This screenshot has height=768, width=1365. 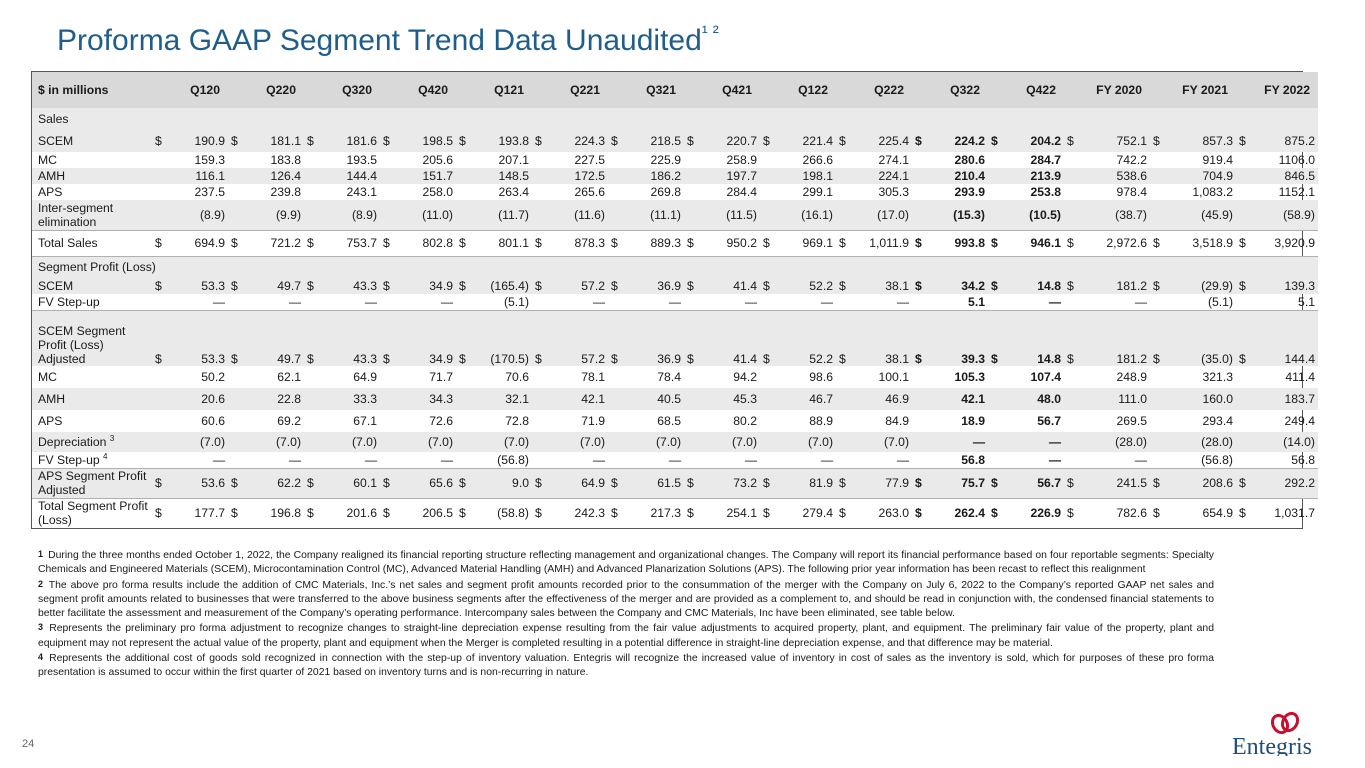 What do you see at coordinates (1277, 359) in the screenshot?
I see `table-cell: $144.4` at bounding box center [1277, 359].